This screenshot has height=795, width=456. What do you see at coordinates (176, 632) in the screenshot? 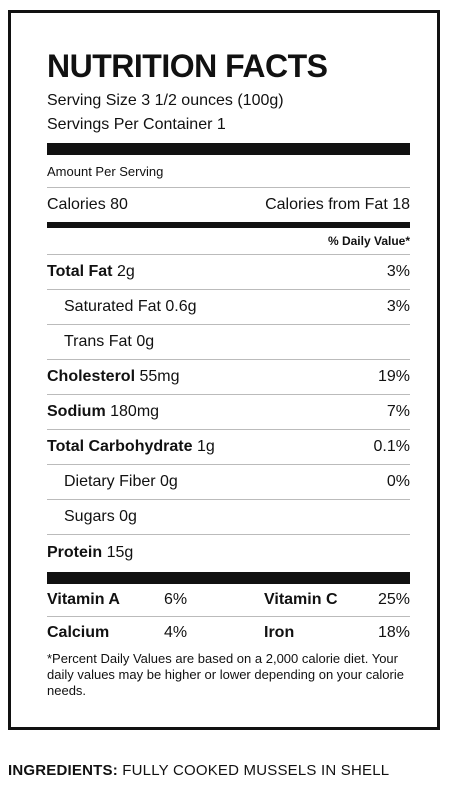
I see `vitamin-value: 4%` at bounding box center [176, 632].